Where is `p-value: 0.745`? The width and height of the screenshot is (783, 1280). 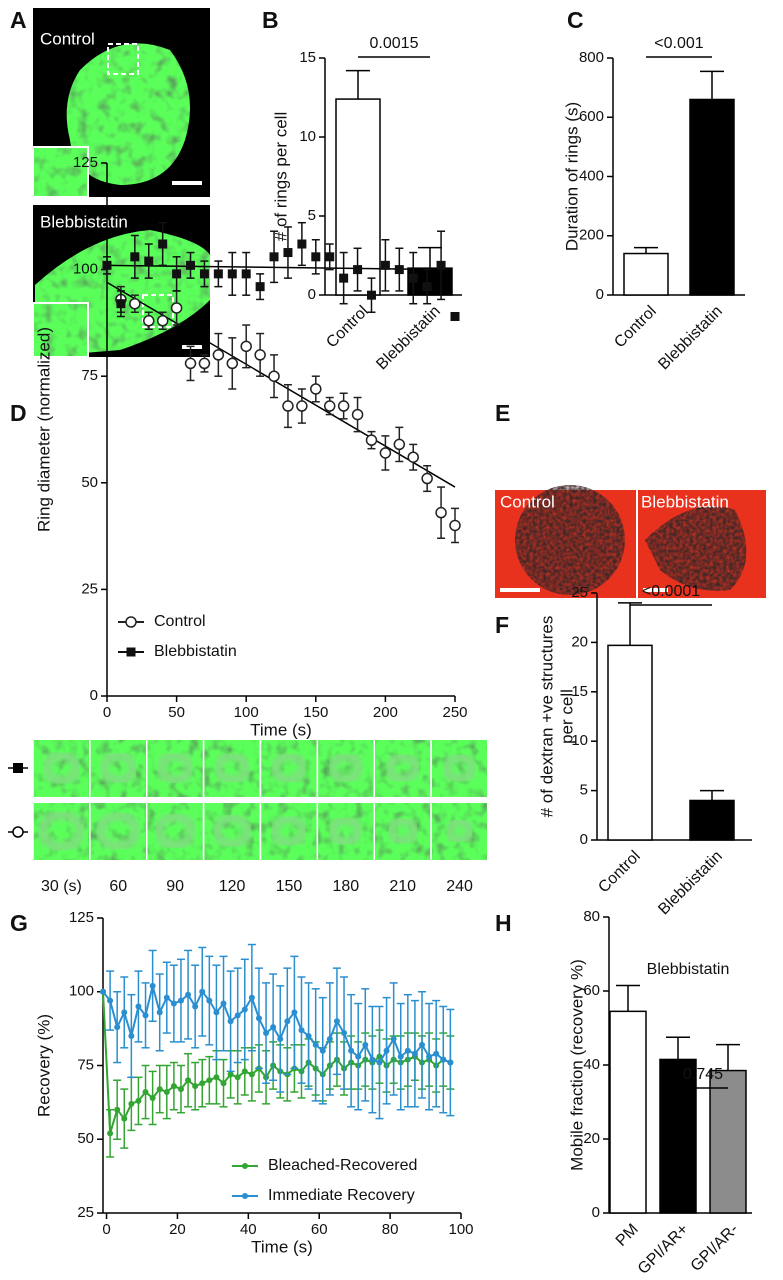
p-value: 0.745 is located at coordinates (703, 1074).